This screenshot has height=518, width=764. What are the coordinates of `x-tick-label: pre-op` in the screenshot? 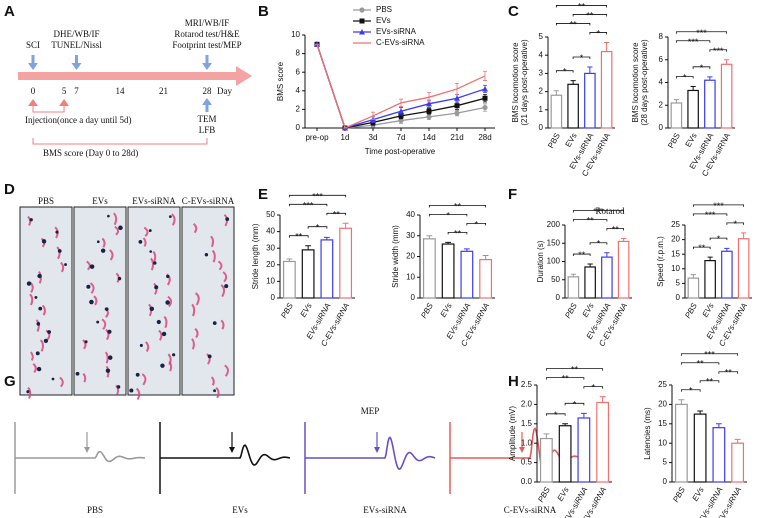 It's located at (317, 137).